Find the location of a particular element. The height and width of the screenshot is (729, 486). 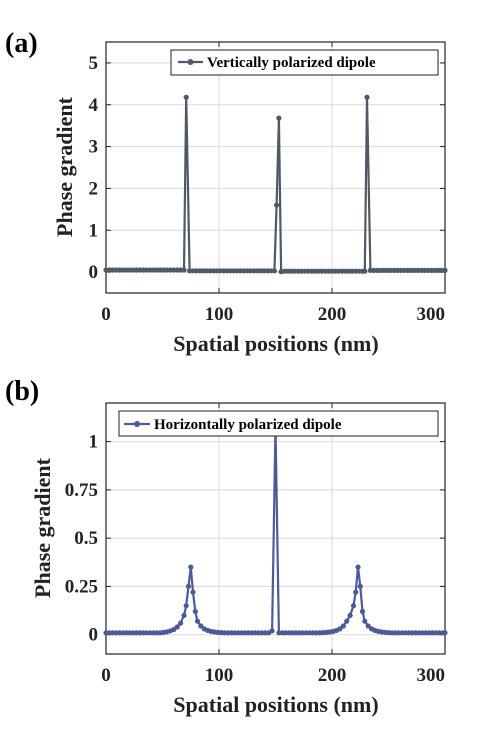

x-tick-label-a-0: 0 is located at coordinates (106, 314).